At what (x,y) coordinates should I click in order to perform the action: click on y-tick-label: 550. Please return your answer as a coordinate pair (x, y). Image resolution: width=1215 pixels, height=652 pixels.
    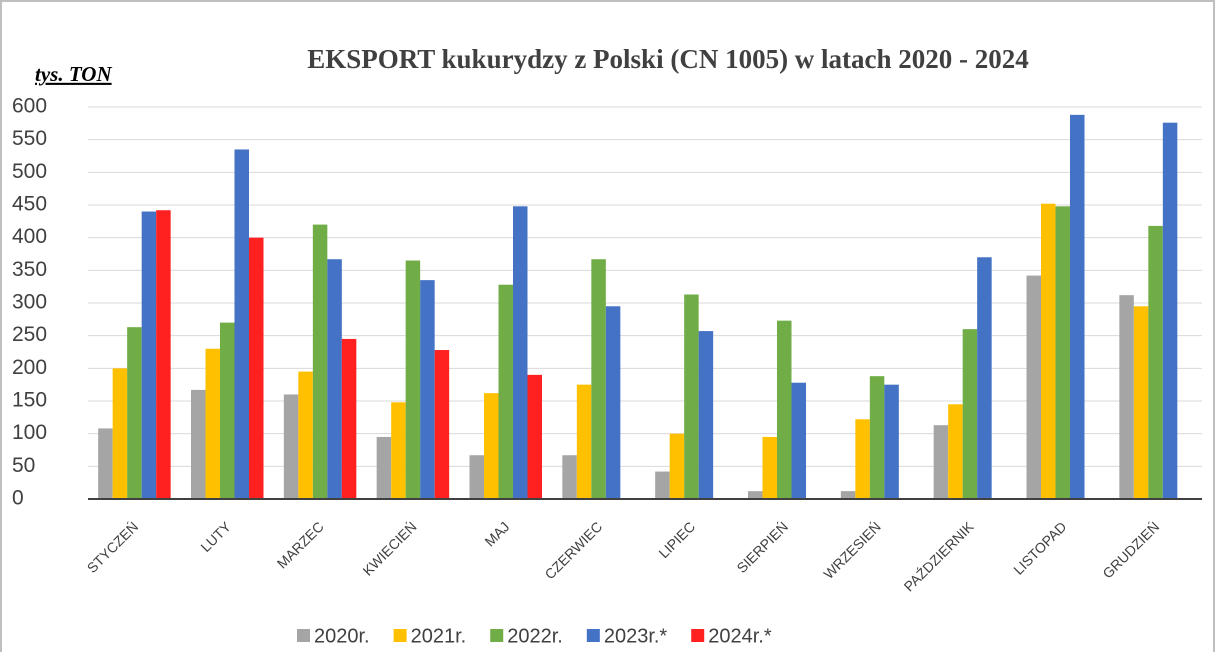
    Looking at the image, I should click on (29, 138).